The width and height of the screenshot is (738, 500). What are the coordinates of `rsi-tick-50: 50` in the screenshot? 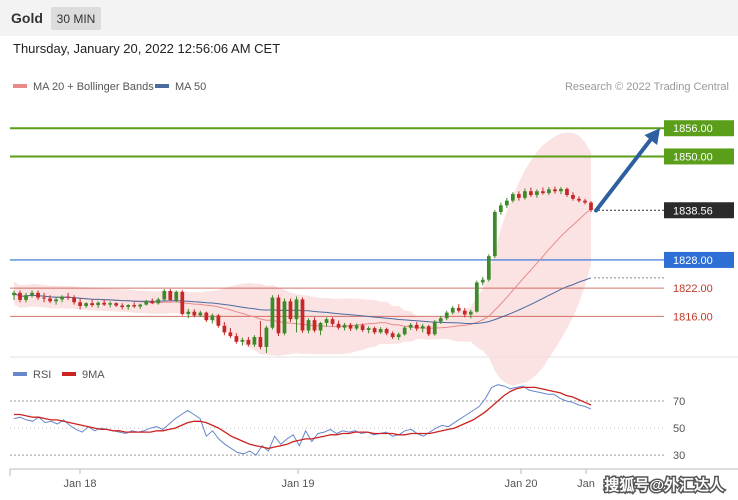 It's located at (679, 429).